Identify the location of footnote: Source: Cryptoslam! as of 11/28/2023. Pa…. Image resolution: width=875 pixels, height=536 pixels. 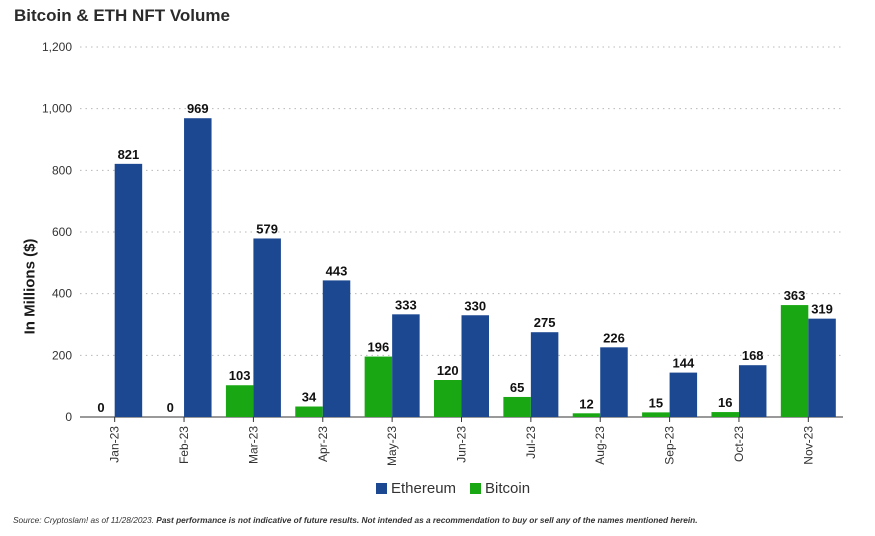
(355, 520).